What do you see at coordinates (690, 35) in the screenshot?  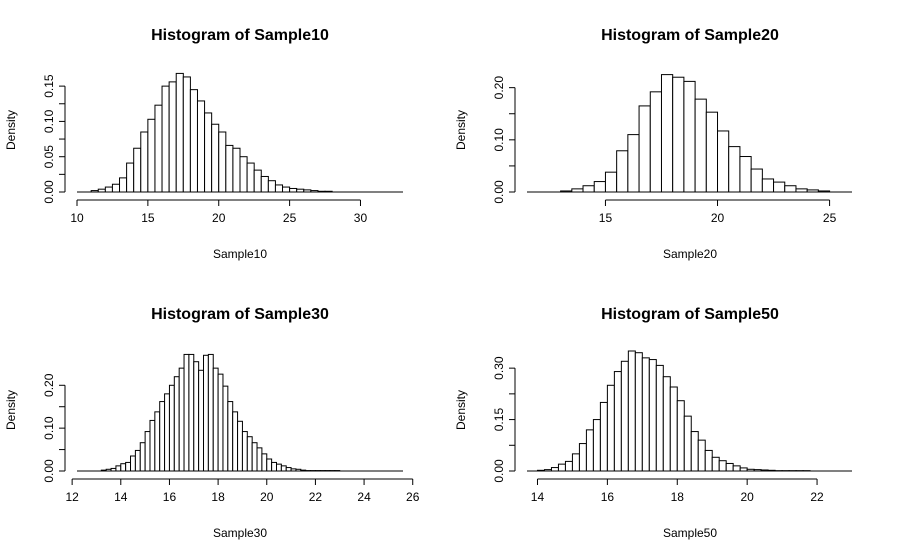 I see `chart-title: Histogram of Sample20` at bounding box center [690, 35].